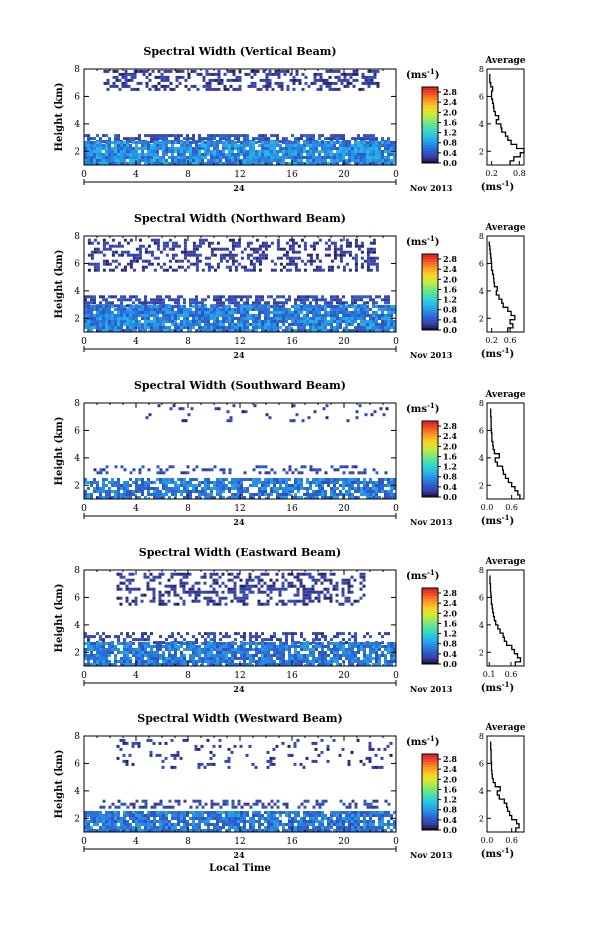 This screenshot has height=929, width=613. What do you see at coordinates (416, 409) in the screenshot?
I see `colorbar-unit-text: (ms` at bounding box center [416, 409].